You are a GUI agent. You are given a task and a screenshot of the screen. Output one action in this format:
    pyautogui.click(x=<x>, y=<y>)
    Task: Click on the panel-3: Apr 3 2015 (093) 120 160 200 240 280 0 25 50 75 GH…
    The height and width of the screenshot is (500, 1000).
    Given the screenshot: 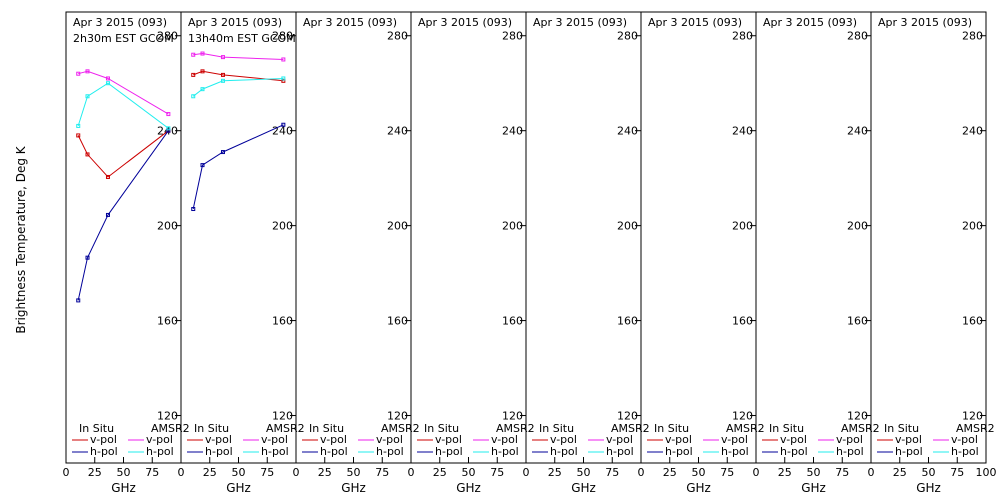 What is the action you would take?
    pyautogui.click(x=356, y=253)
    